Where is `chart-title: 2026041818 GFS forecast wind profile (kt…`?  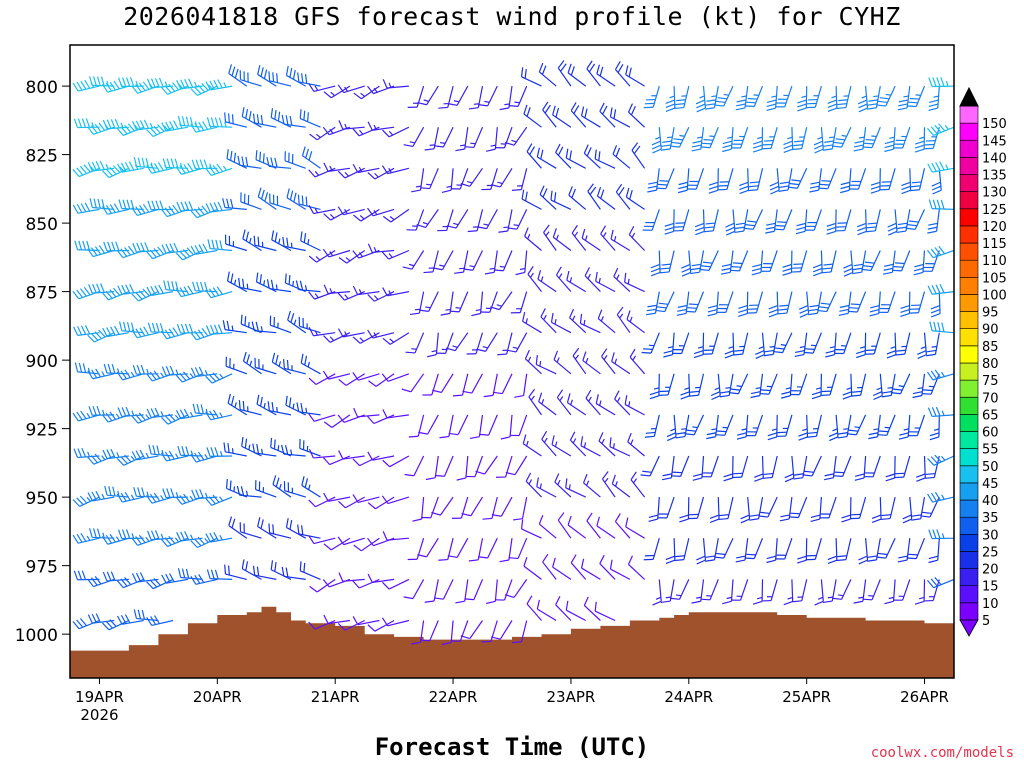 chart-title: 2026041818 GFS forecast wind profile (kt… is located at coordinates (512, 16).